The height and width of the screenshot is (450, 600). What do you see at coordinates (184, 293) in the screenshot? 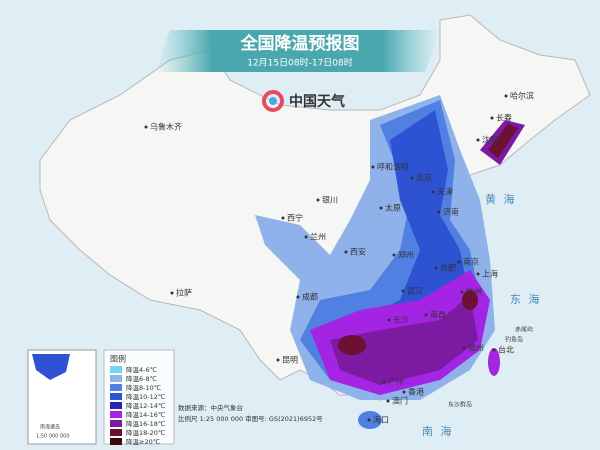
I see `city-label: 拉萨` at bounding box center [184, 293].